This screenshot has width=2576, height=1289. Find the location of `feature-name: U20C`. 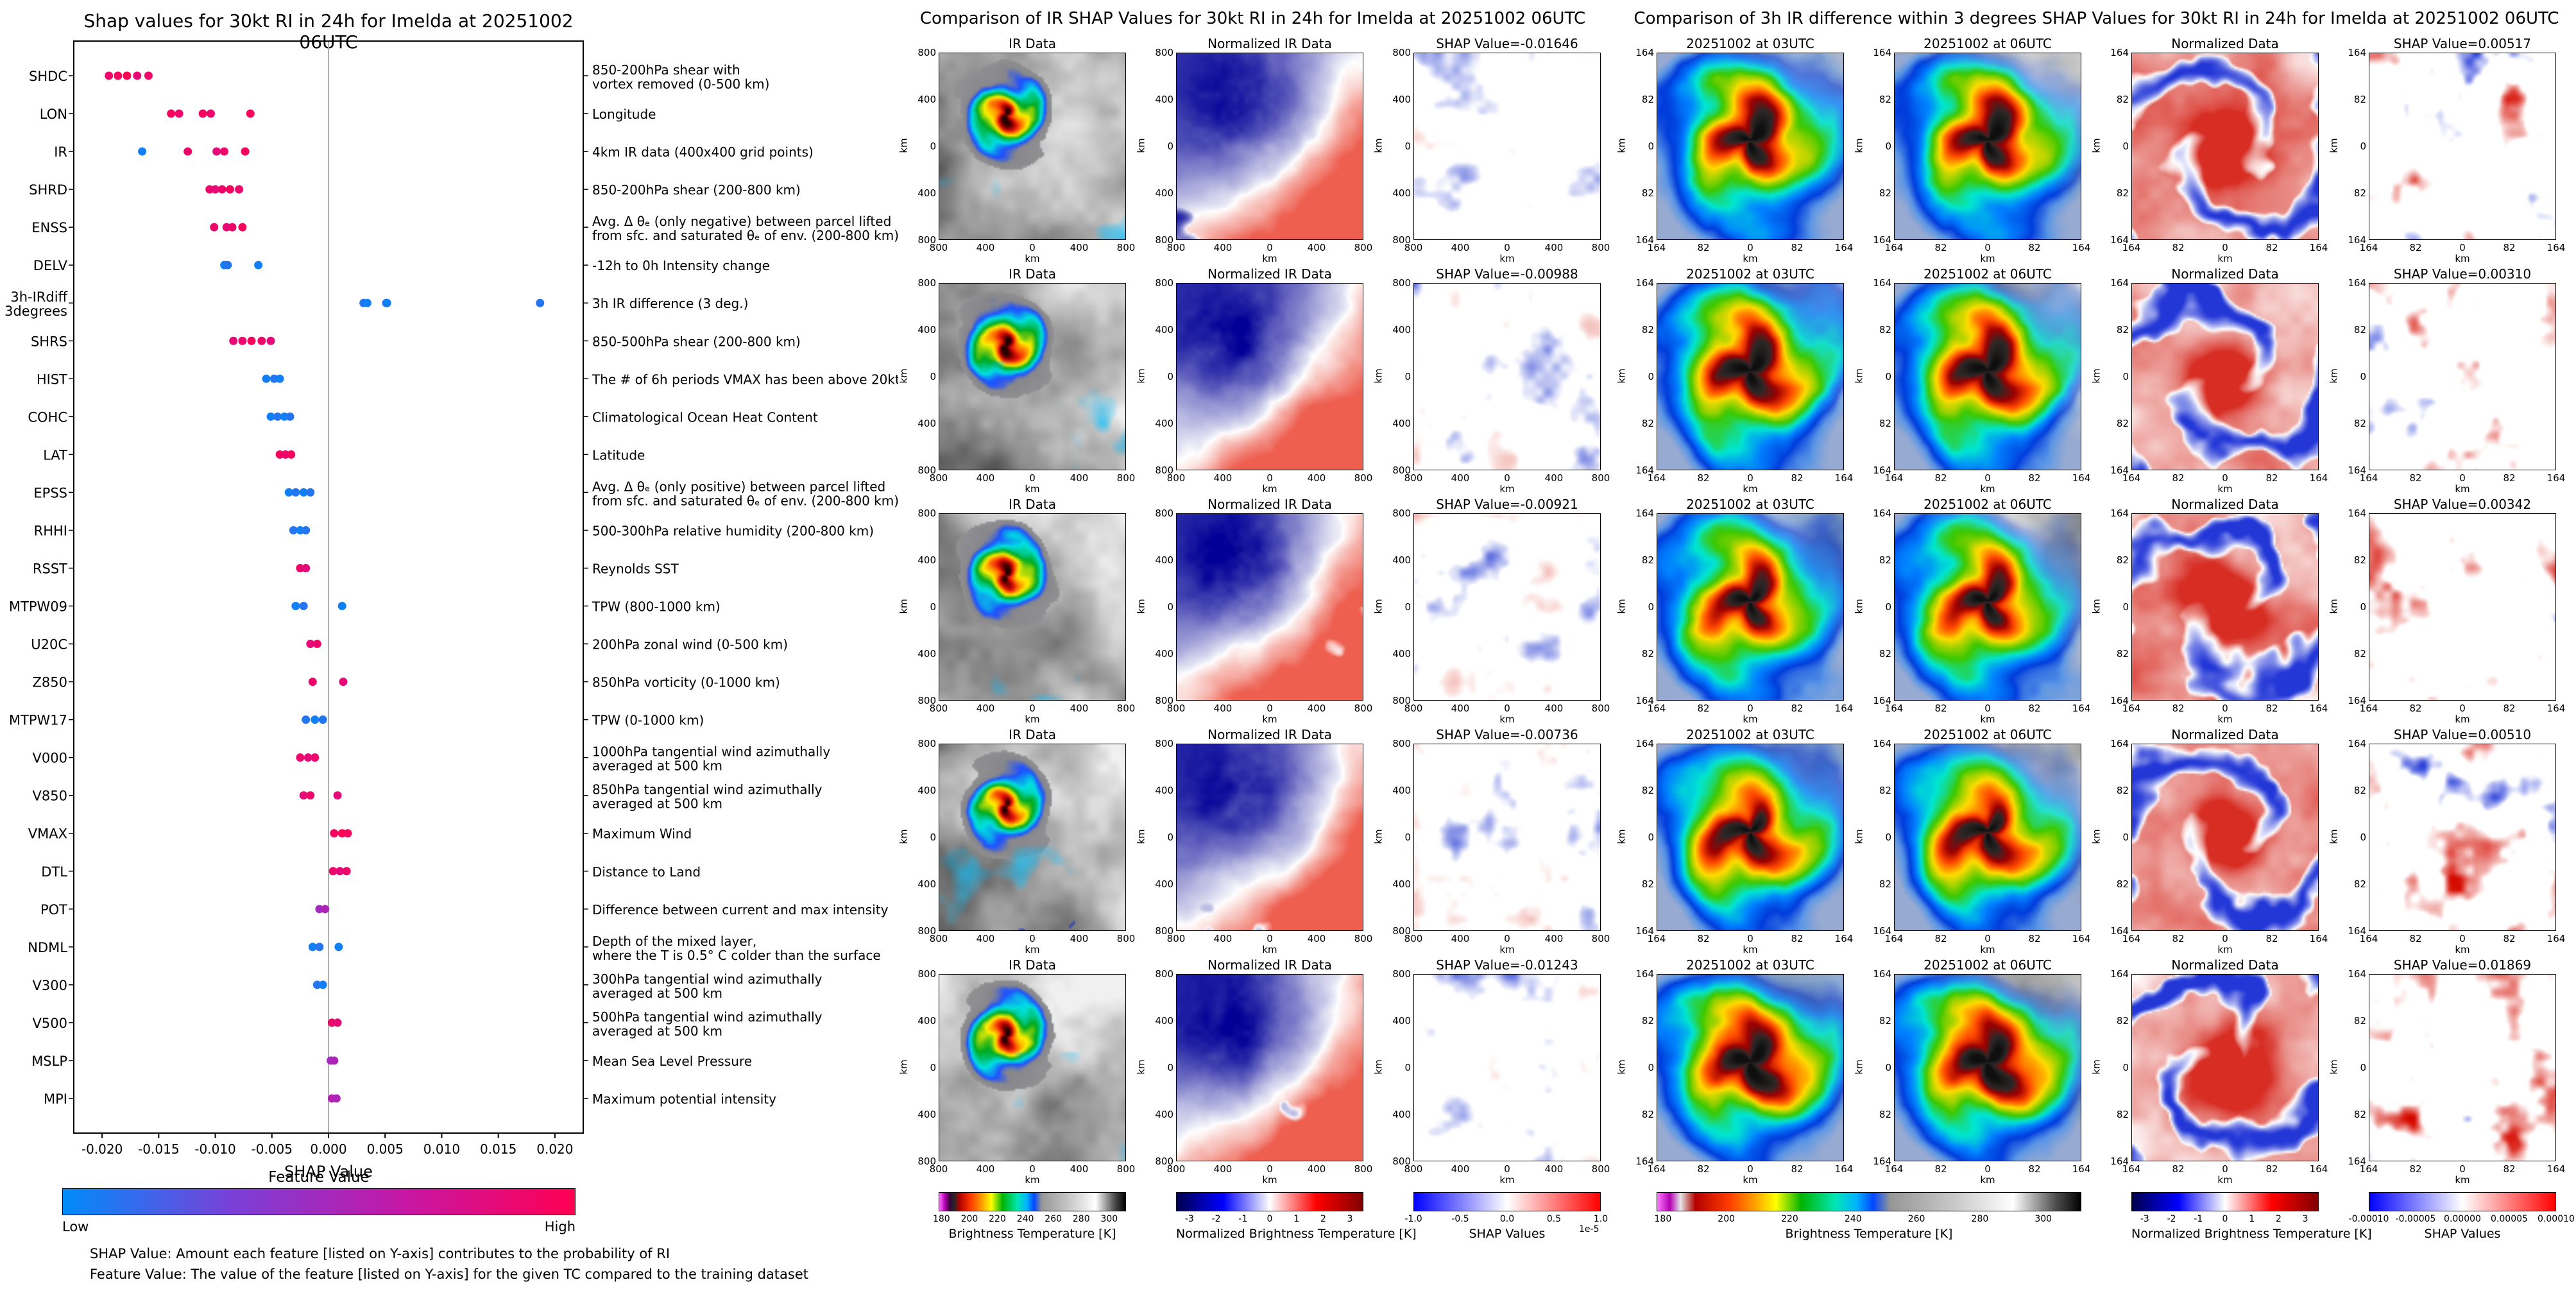

feature-name: U20C is located at coordinates (49, 645).